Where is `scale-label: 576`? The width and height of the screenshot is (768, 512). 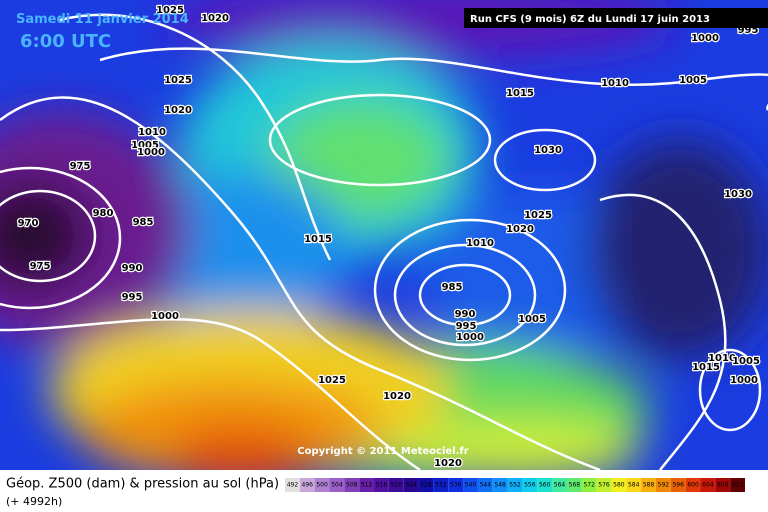 scale-label: 576 is located at coordinates (604, 485).